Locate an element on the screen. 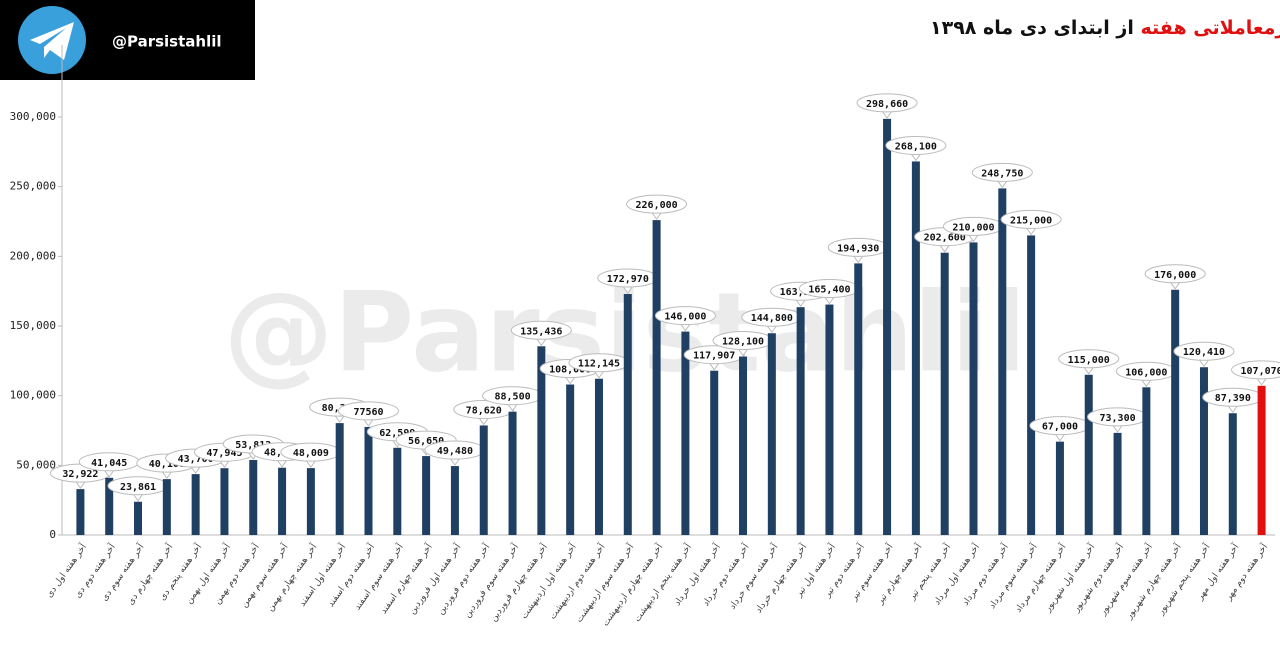  y-tick-label: 150,000 is located at coordinates (33, 325).